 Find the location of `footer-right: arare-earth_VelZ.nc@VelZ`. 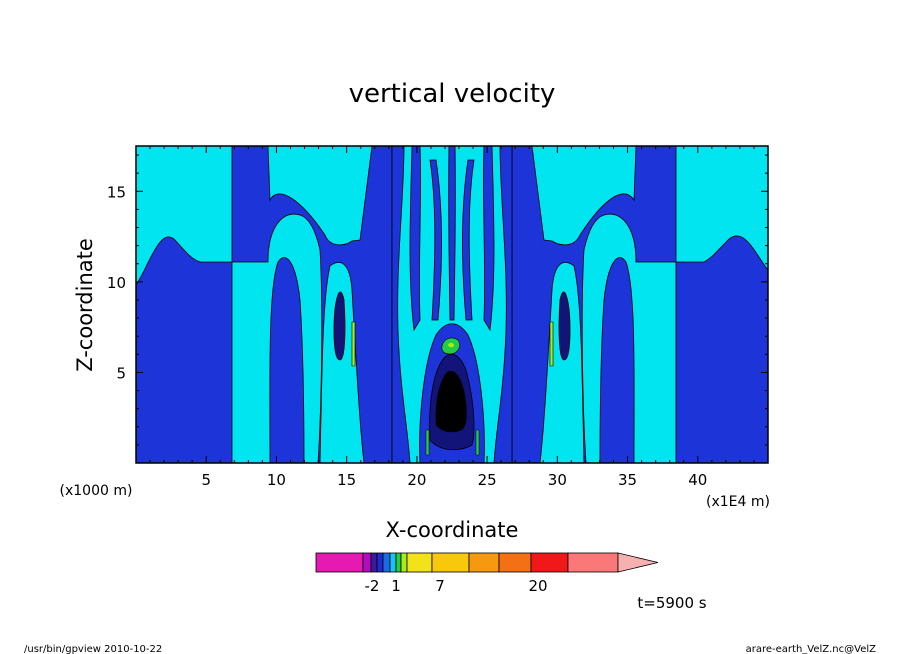

footer-right: arare-earth_VelZ.nc@VelZ is located at coordinates (811, 649).